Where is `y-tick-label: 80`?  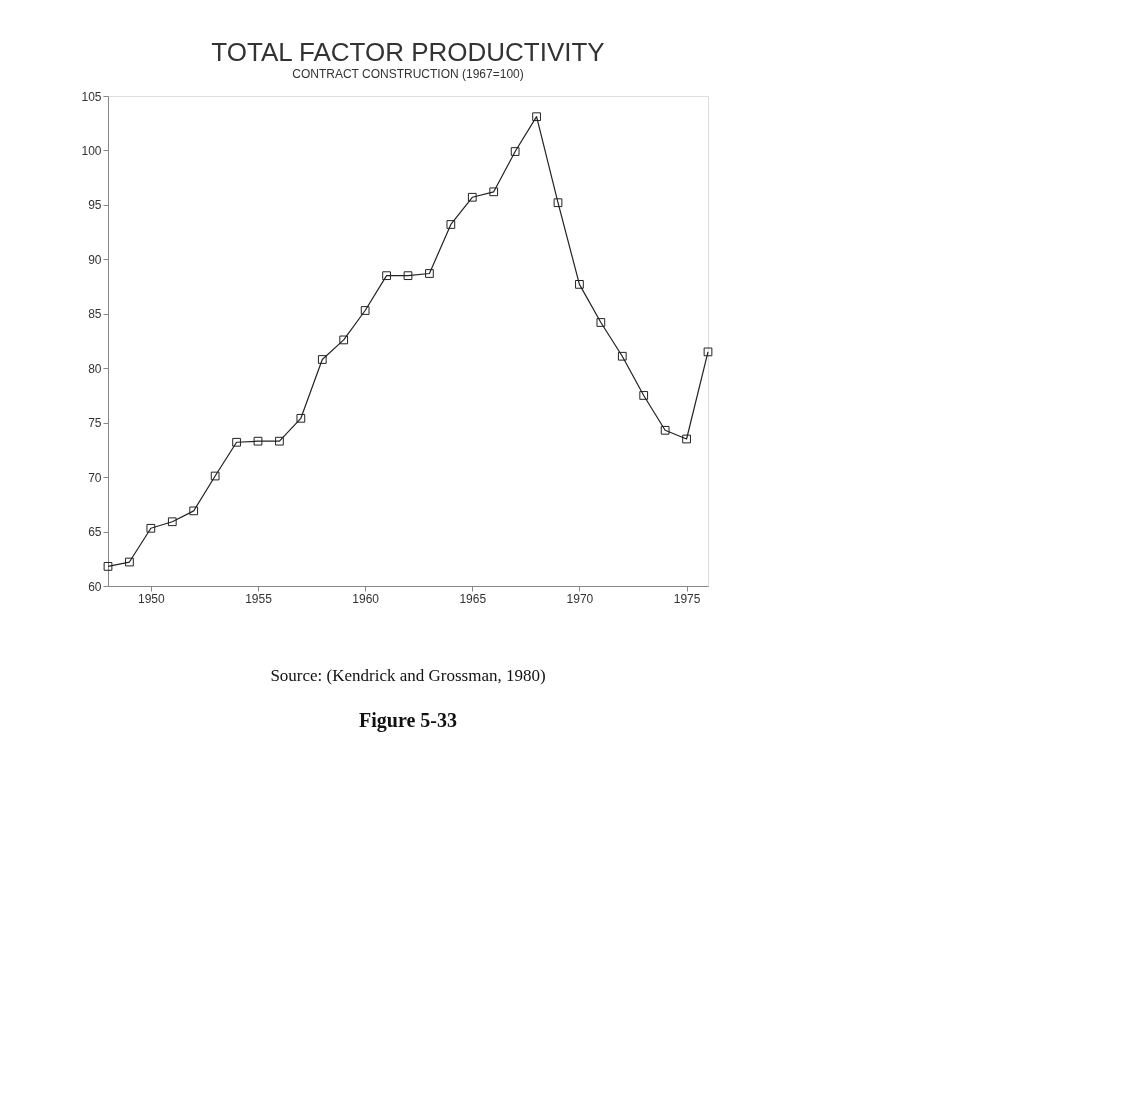
y-tick-label: 80 is located at coordinates (95, 368).